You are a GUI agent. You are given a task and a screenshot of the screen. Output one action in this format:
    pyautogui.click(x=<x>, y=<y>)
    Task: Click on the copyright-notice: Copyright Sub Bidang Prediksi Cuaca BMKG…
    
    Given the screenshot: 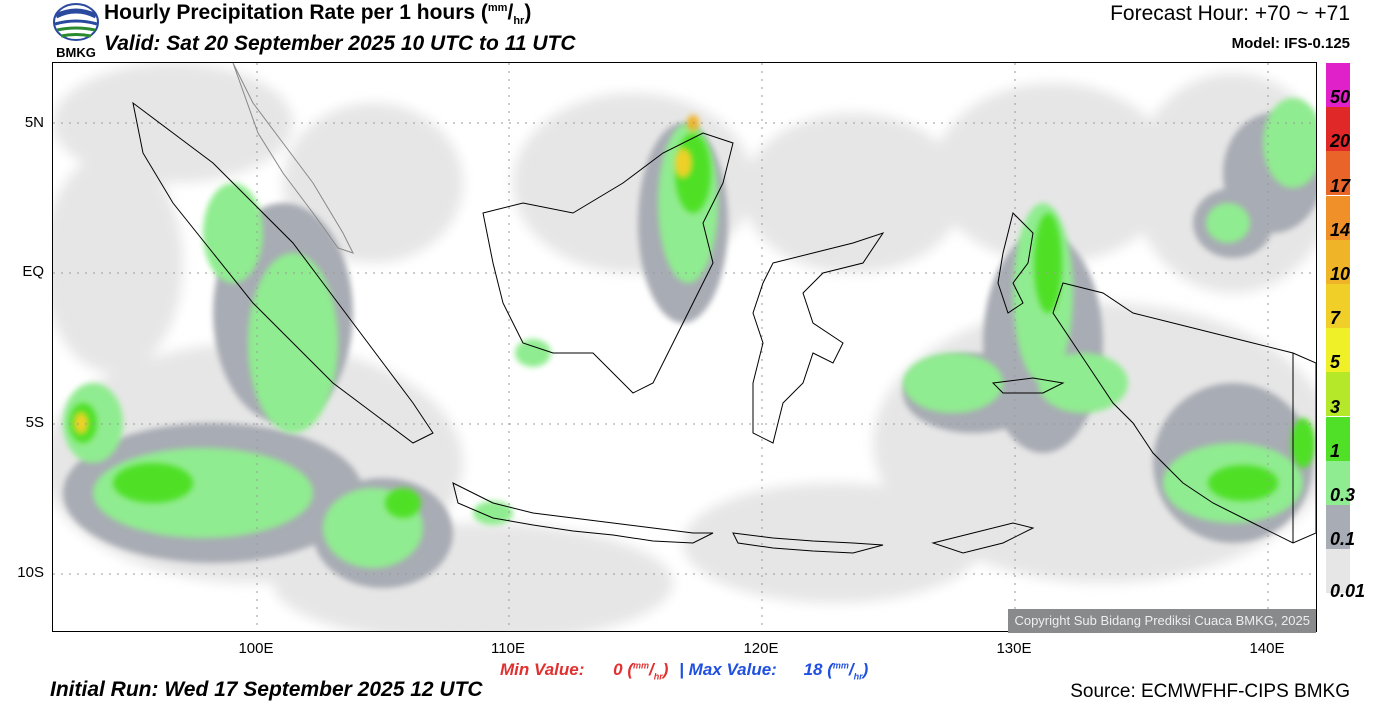 What is the action you would take?
    pyautogui.click(x=1162, y=621)
    